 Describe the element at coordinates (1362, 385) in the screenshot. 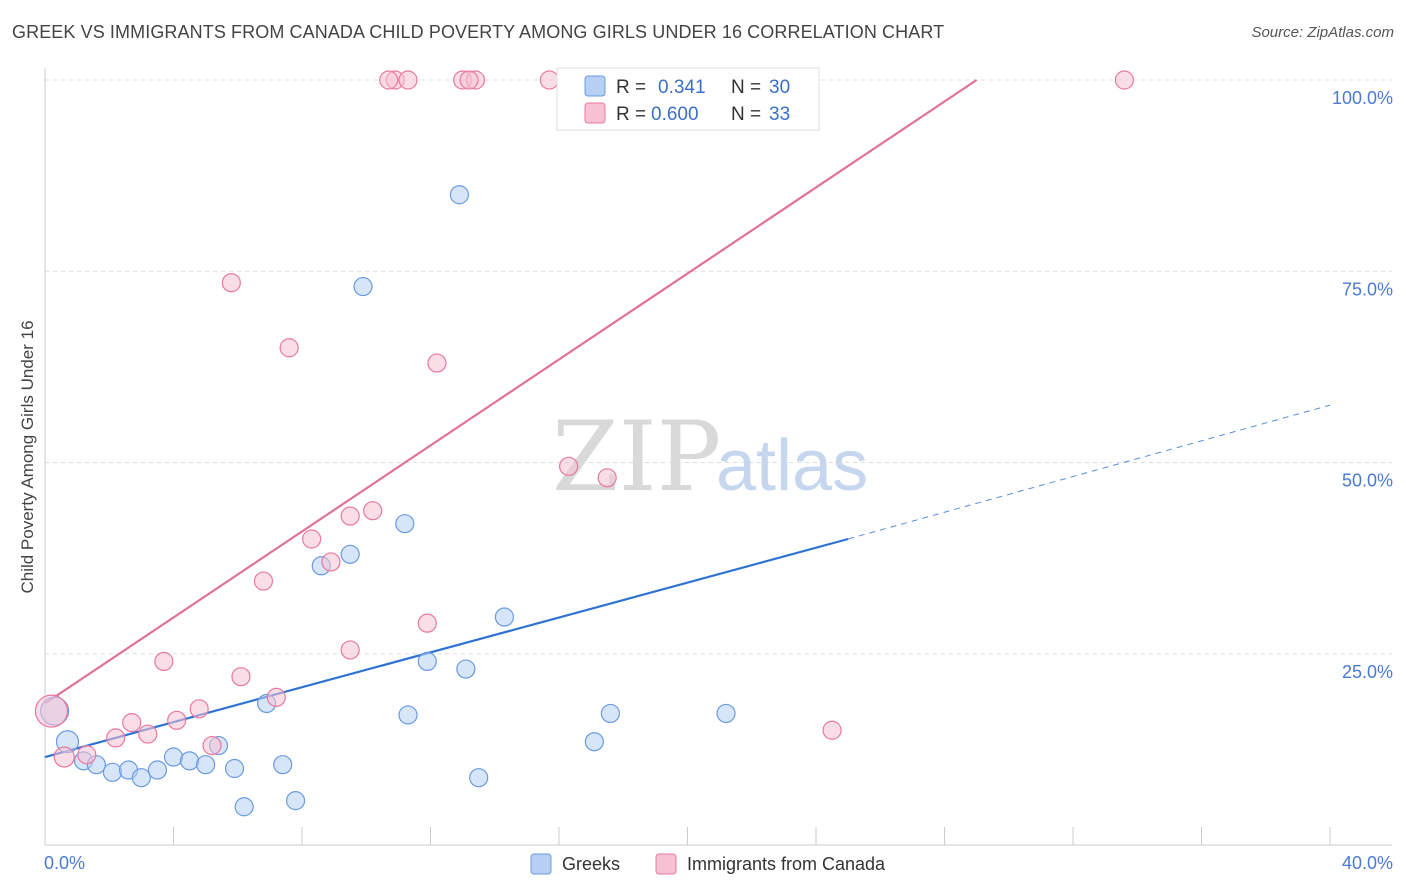

I see `y-tick-labels: 25.0% 50.0% 75.0% 100.0%` at that location.